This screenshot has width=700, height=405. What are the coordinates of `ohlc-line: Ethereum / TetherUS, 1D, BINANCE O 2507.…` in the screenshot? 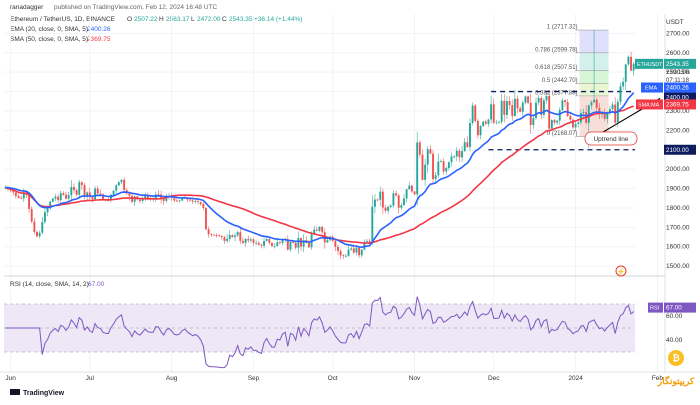 It's located at (156, 19).